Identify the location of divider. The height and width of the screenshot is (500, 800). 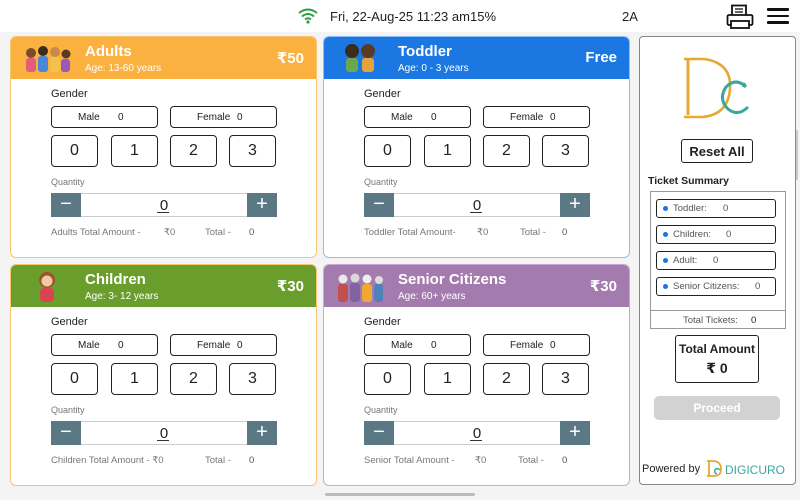
(718, 310).